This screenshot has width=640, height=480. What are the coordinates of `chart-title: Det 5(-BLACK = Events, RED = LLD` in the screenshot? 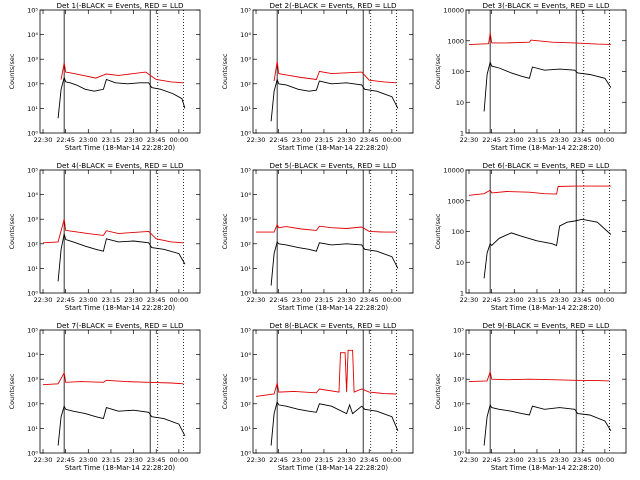 It's located at (333, 165).